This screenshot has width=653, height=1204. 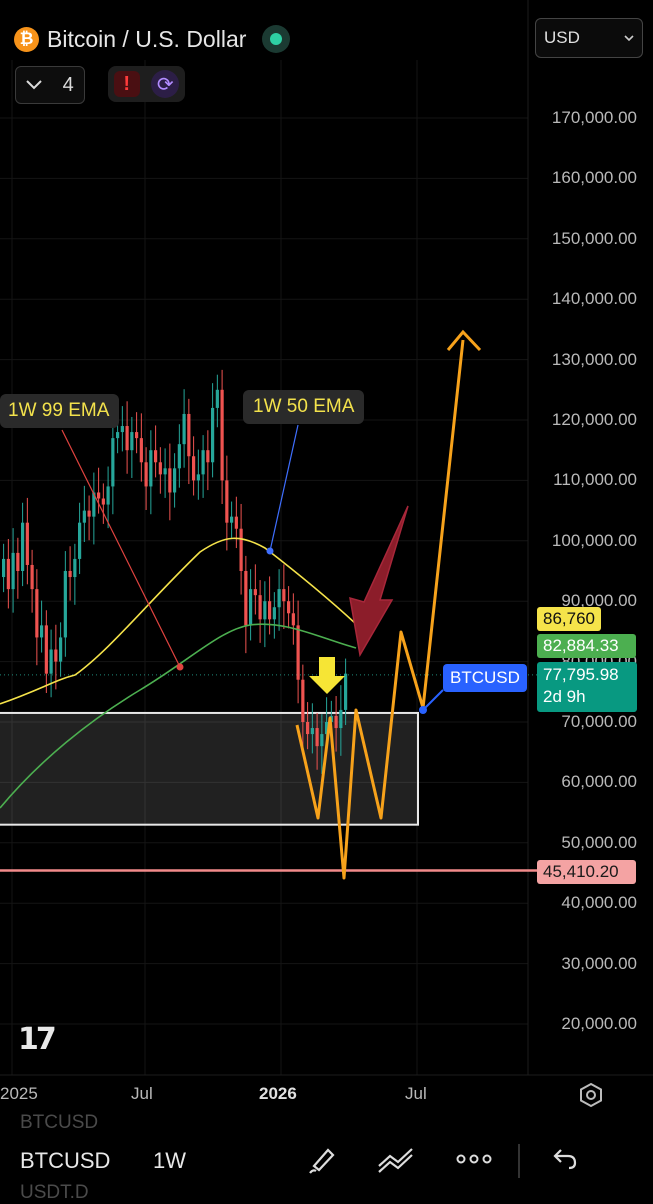 I want to click on toolbar-interval: 1W, so click(x=169, y=1160).